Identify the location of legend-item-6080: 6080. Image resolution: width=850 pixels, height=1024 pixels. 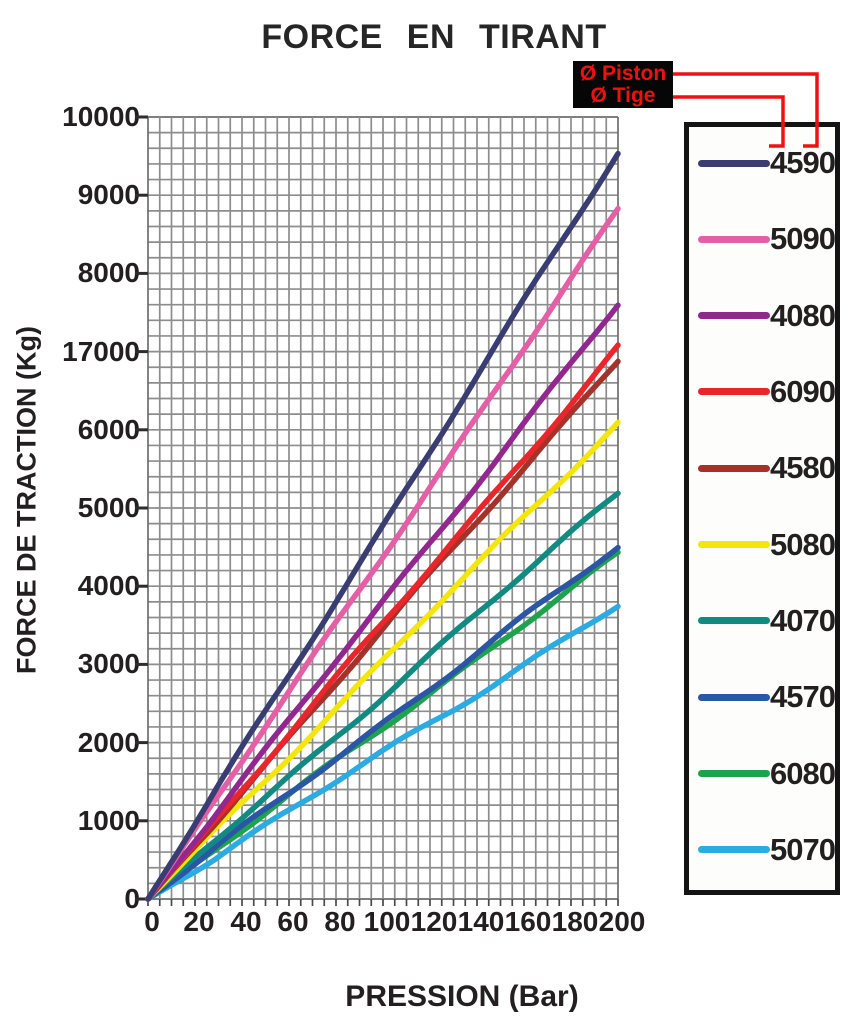
(762, 773).